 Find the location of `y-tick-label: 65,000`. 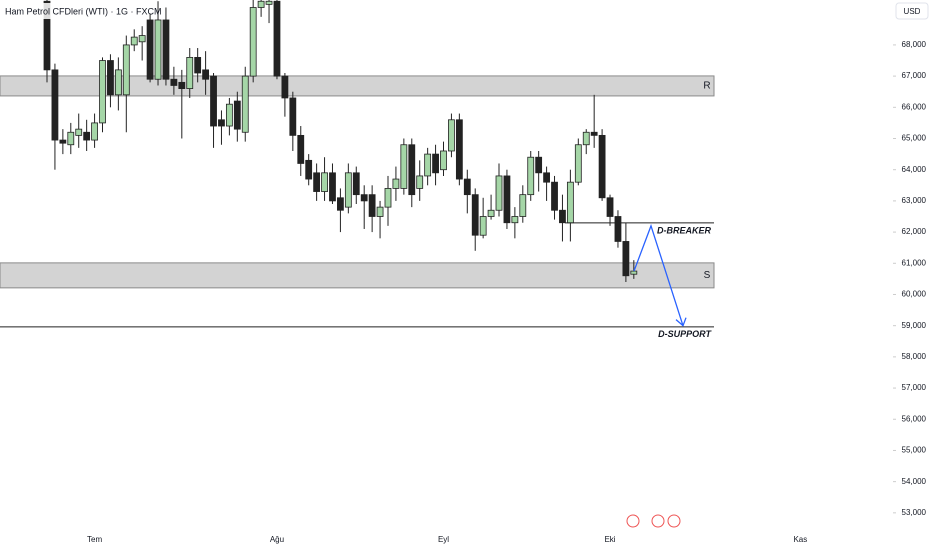

y-tick-label: 65,000 is located at coordinates (914, 138).